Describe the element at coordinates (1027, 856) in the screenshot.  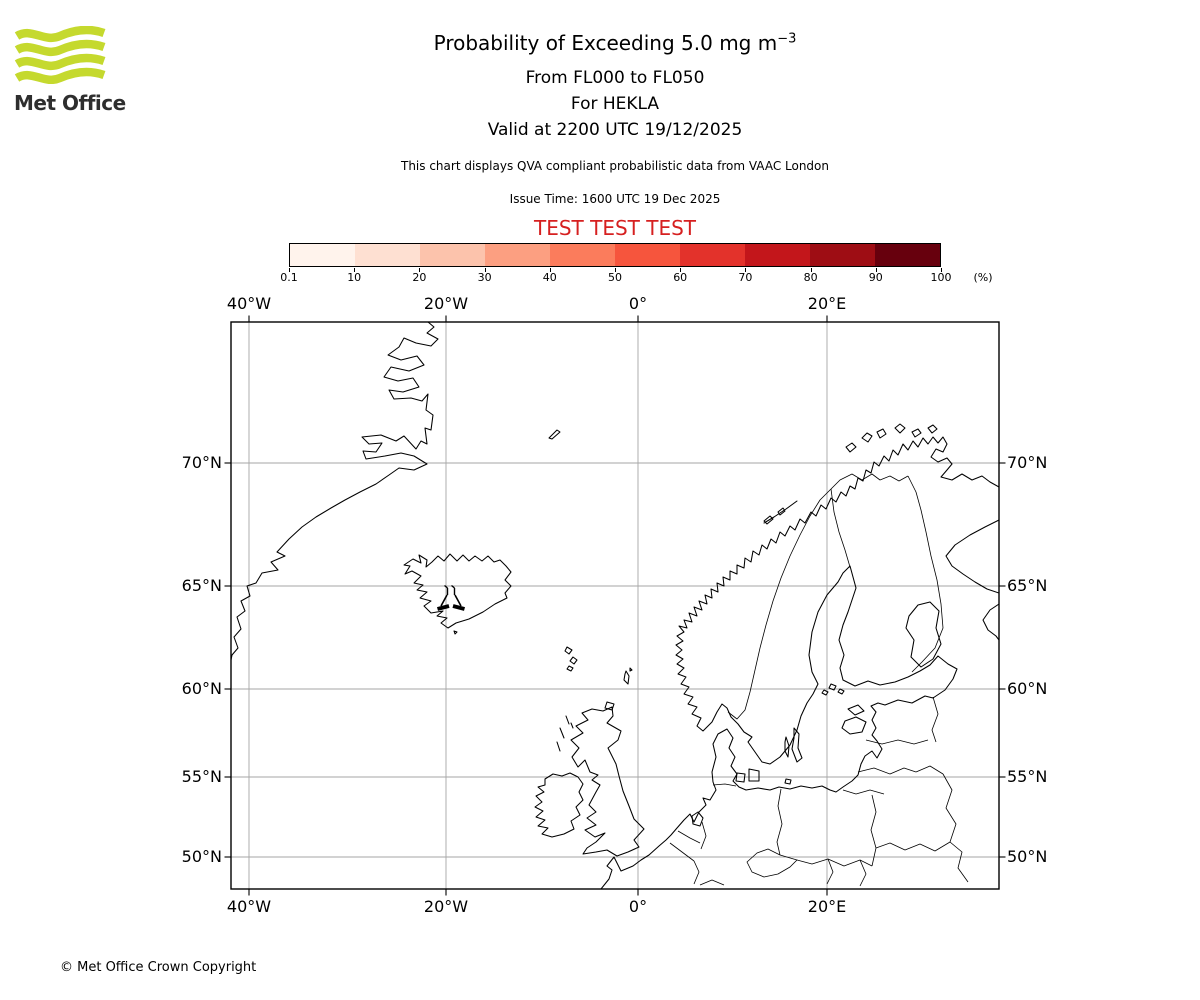
I see `lat-label-right: 50°N` at that location.